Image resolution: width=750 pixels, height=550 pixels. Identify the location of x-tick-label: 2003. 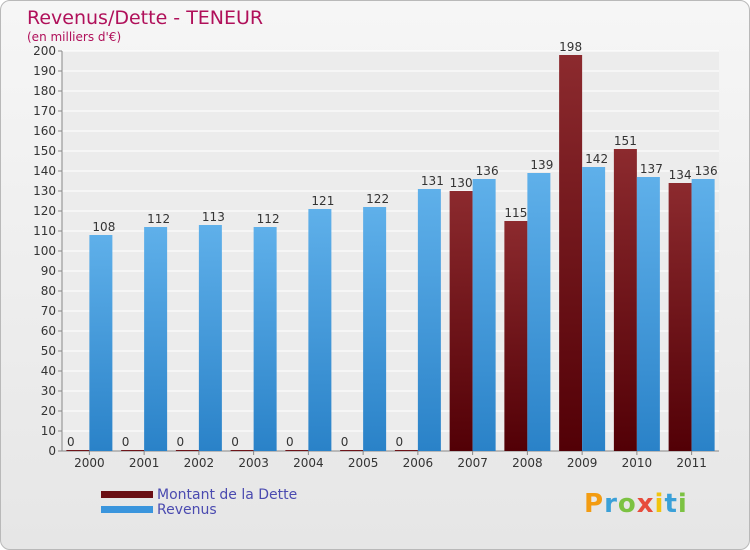
(253, 463).